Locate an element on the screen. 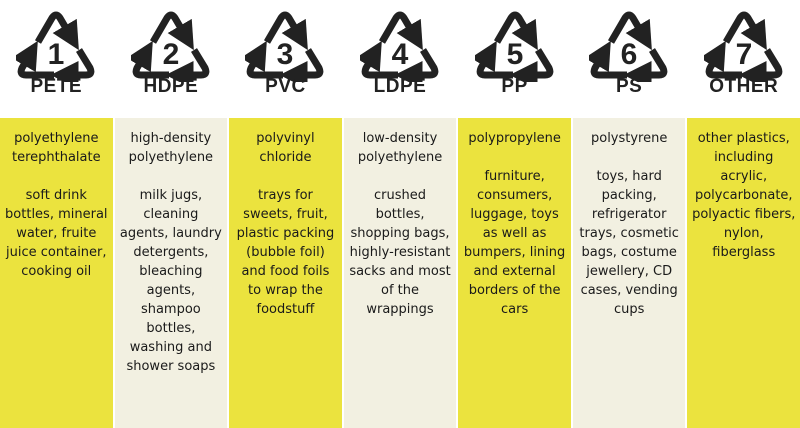  column-header: 2 HDPE is located at coordinates (171, 59).